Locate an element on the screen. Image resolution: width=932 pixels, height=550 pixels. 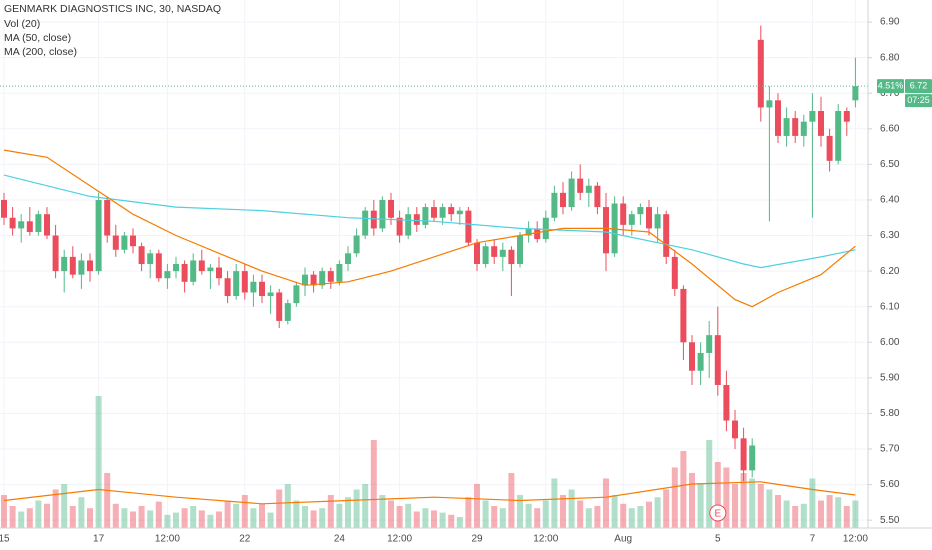
x-tick-label: 7 is located at coordinates (813, 539).